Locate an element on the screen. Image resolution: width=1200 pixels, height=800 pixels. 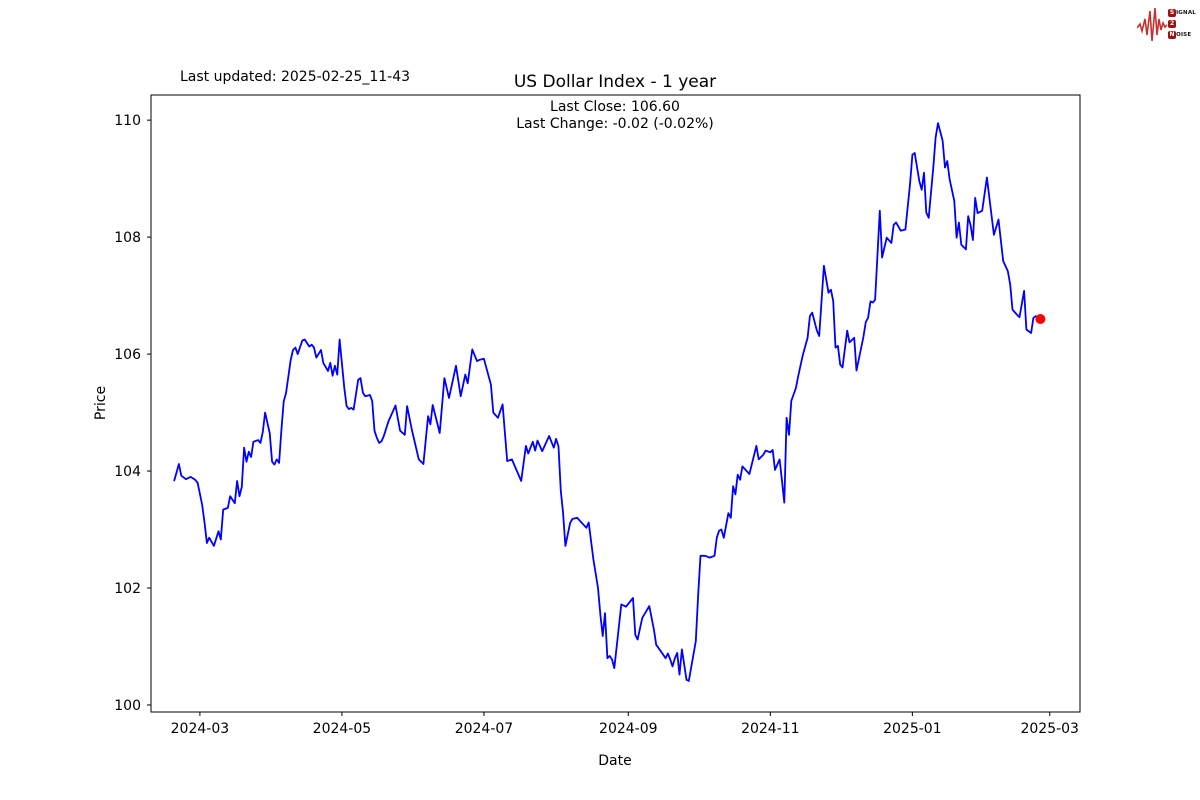
logo-letter-s: S is located at coordinates (1172, 13).